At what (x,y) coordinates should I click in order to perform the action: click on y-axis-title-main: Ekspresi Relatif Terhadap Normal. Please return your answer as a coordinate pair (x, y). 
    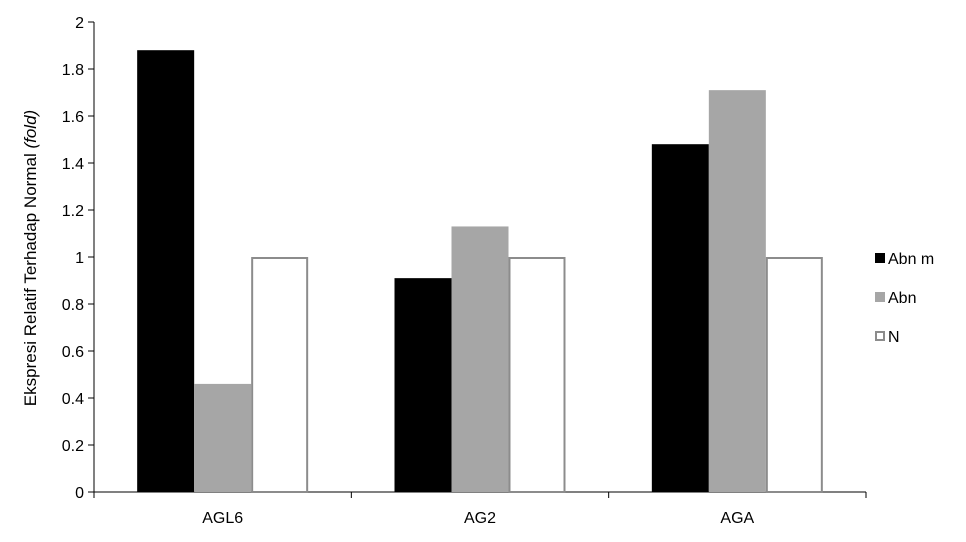
    Looking at the image, I should click on (30, 278).